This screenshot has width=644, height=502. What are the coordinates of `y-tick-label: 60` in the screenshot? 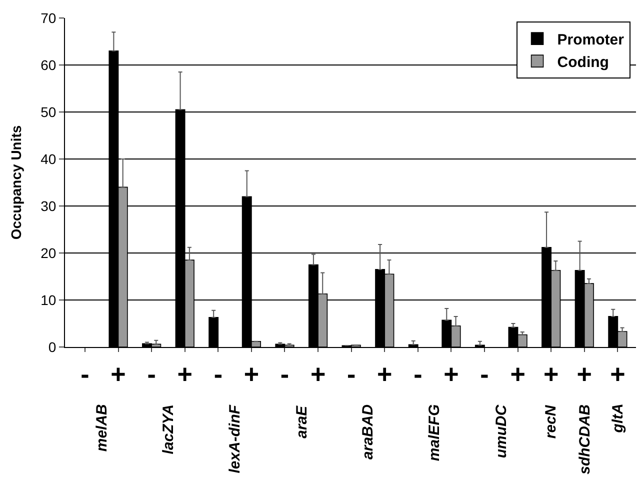 It's located at (48, 64).